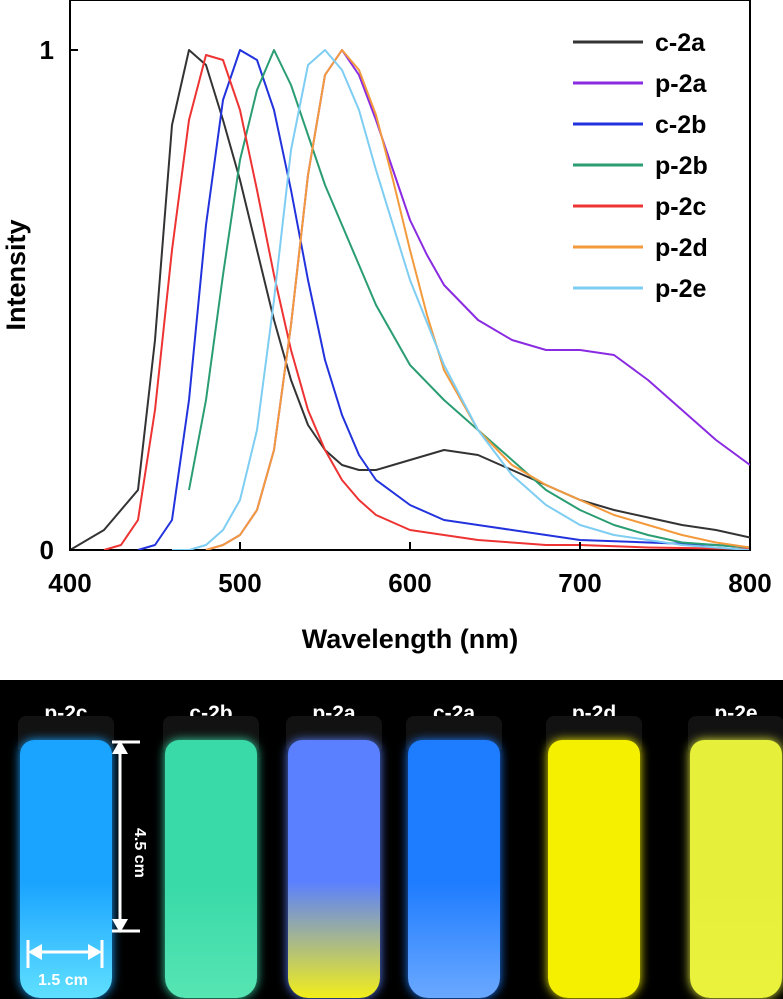  I want to click on vial-c-2b, so click(211, 869).